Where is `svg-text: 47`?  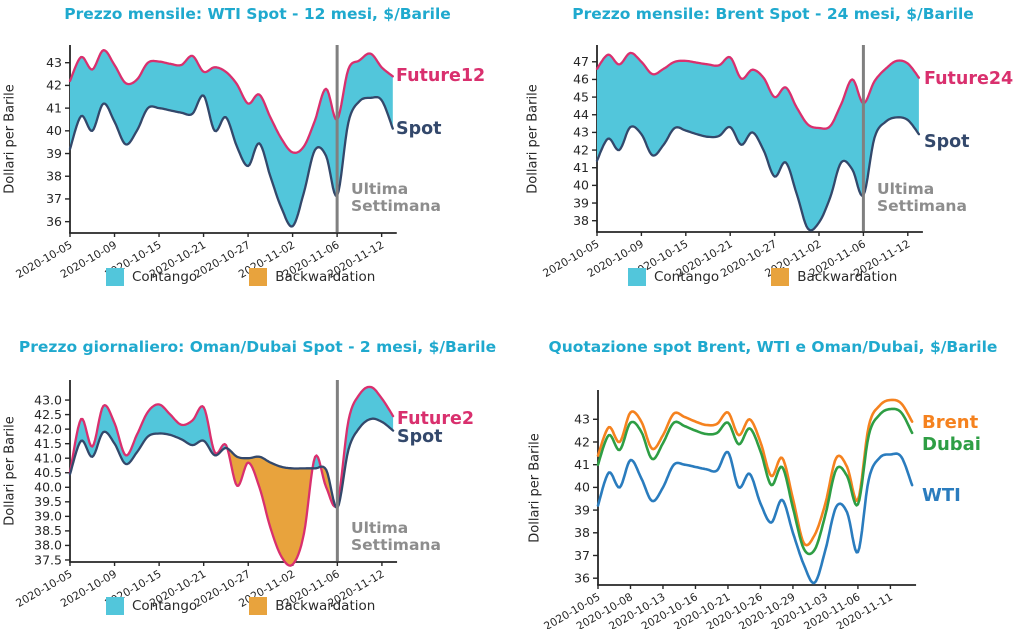
svg-text: 47 is located at coordinates (581, 61).